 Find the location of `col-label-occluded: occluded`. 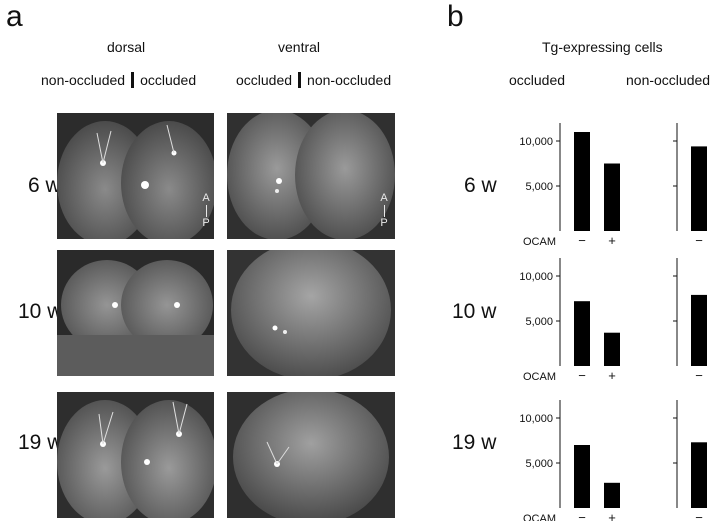

col-label-occluded: occluded is located at coordinates (537, 80).